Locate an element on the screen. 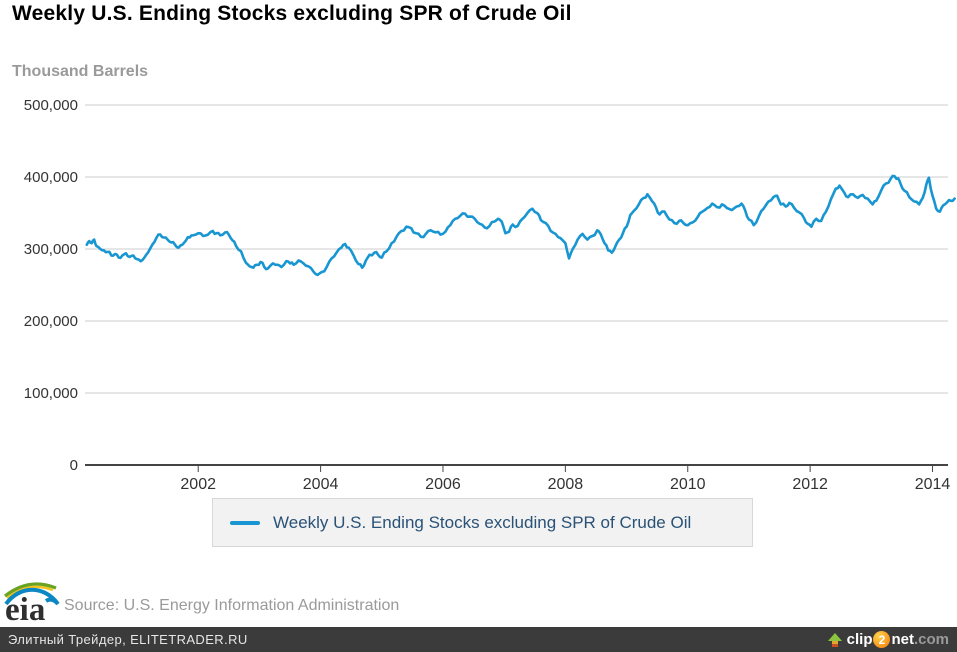  clip2net-two-badge: 2 is located at coordinates (882, 639).